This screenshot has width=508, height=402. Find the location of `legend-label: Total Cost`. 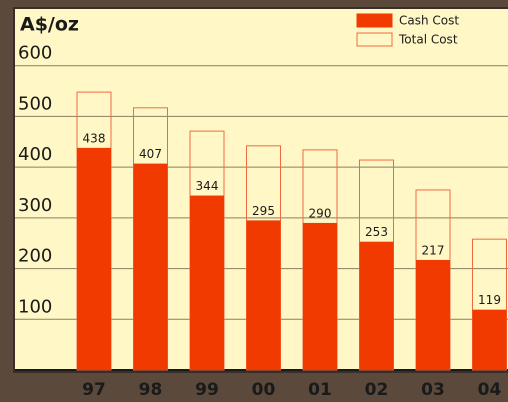

legend-label: Total Cost is located at coordinates (428, 40).